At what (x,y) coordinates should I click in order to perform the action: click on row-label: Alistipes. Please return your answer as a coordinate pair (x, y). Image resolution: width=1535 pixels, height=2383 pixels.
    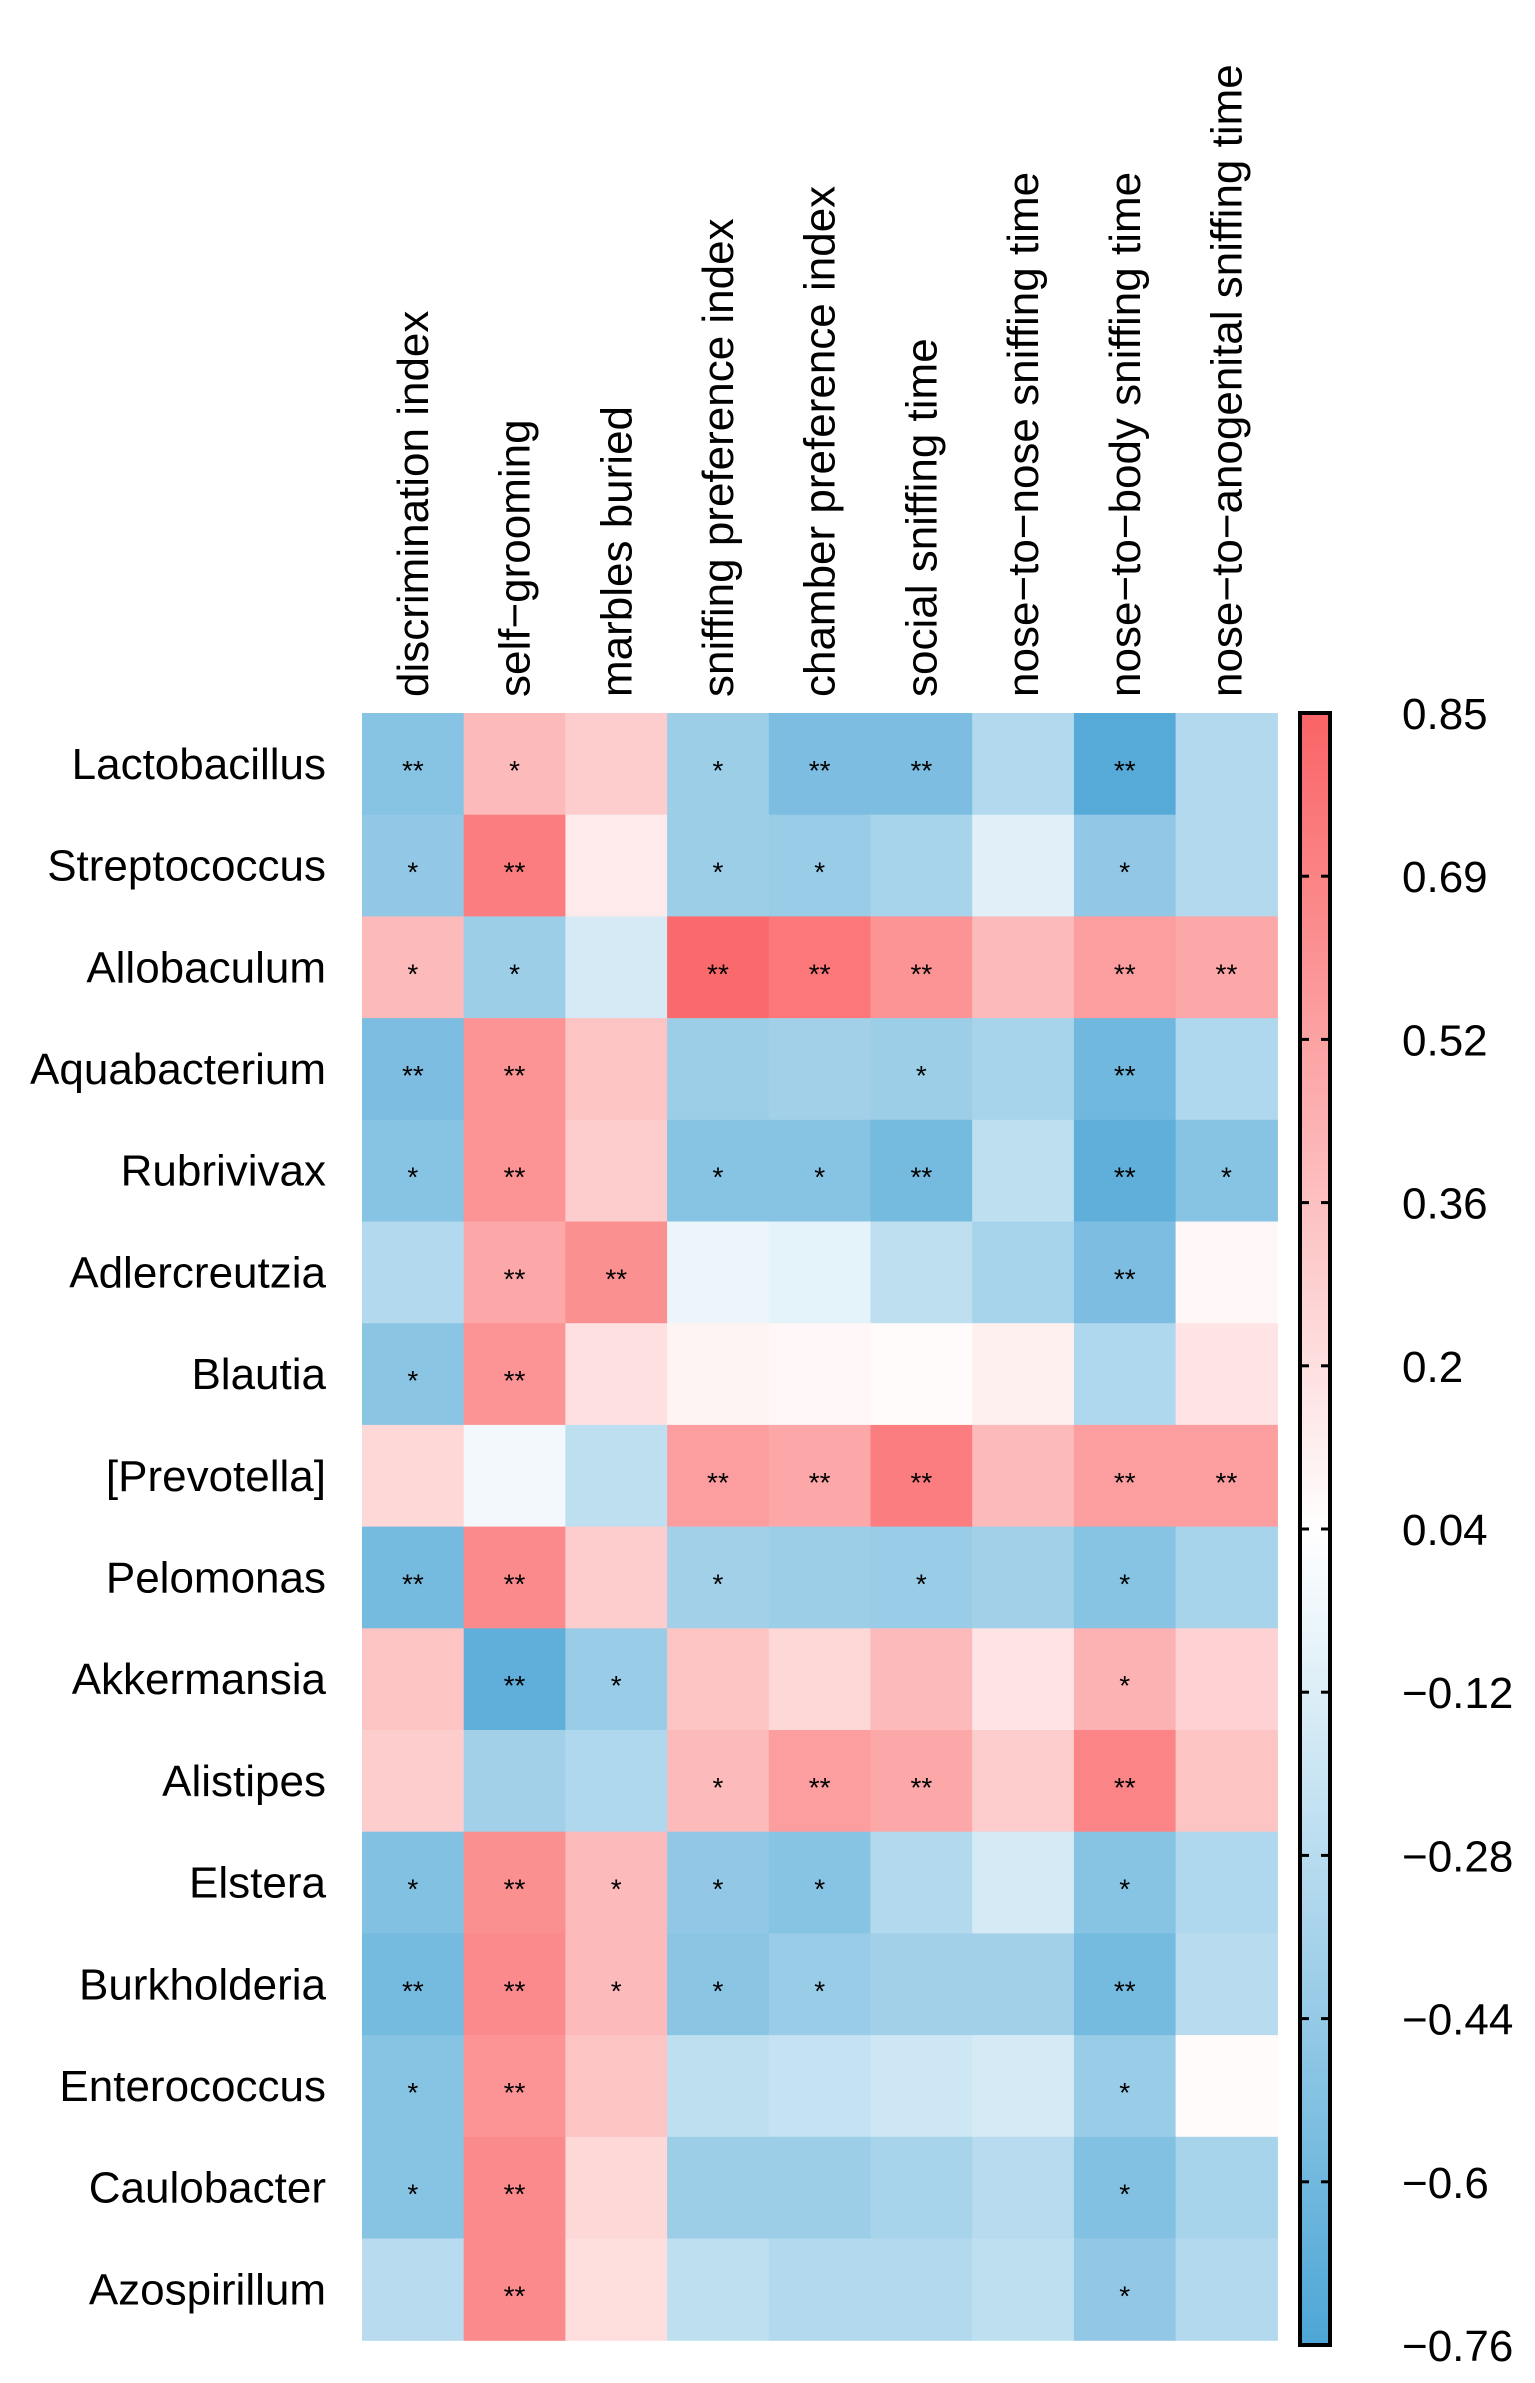
    Looking at the image, I should click on (244, 1781).